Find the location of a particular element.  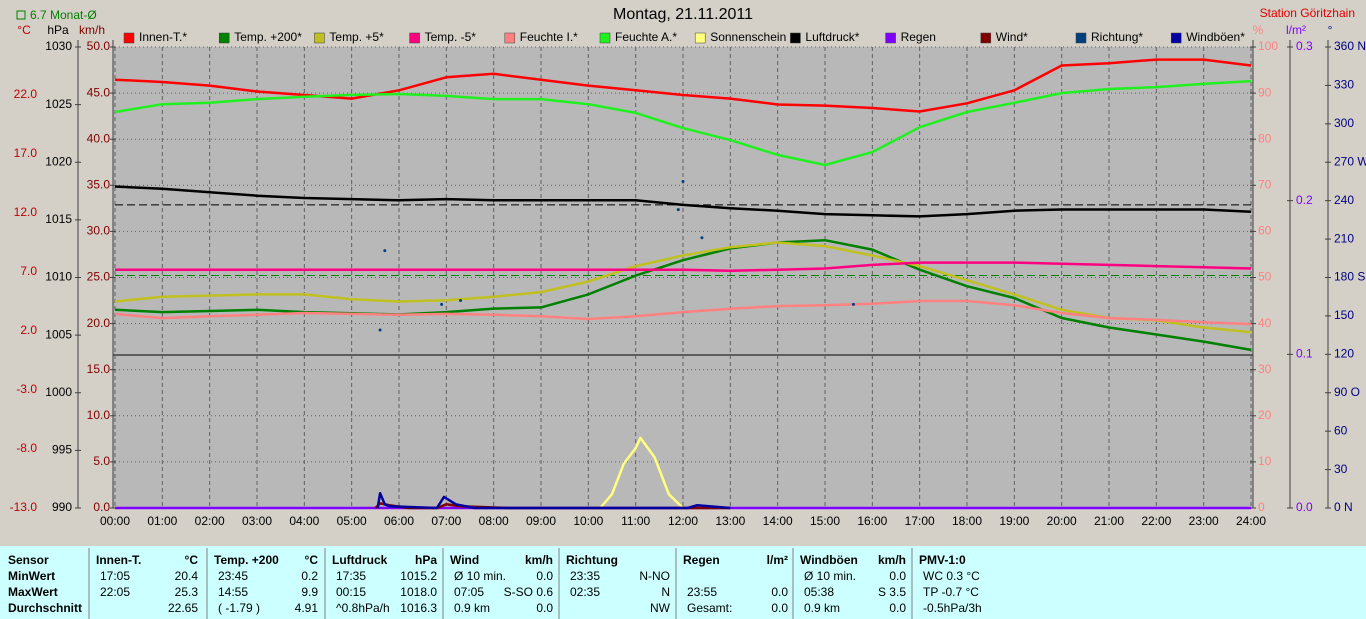

y-tick-label: 90 is located at coordinates (1265, 92).